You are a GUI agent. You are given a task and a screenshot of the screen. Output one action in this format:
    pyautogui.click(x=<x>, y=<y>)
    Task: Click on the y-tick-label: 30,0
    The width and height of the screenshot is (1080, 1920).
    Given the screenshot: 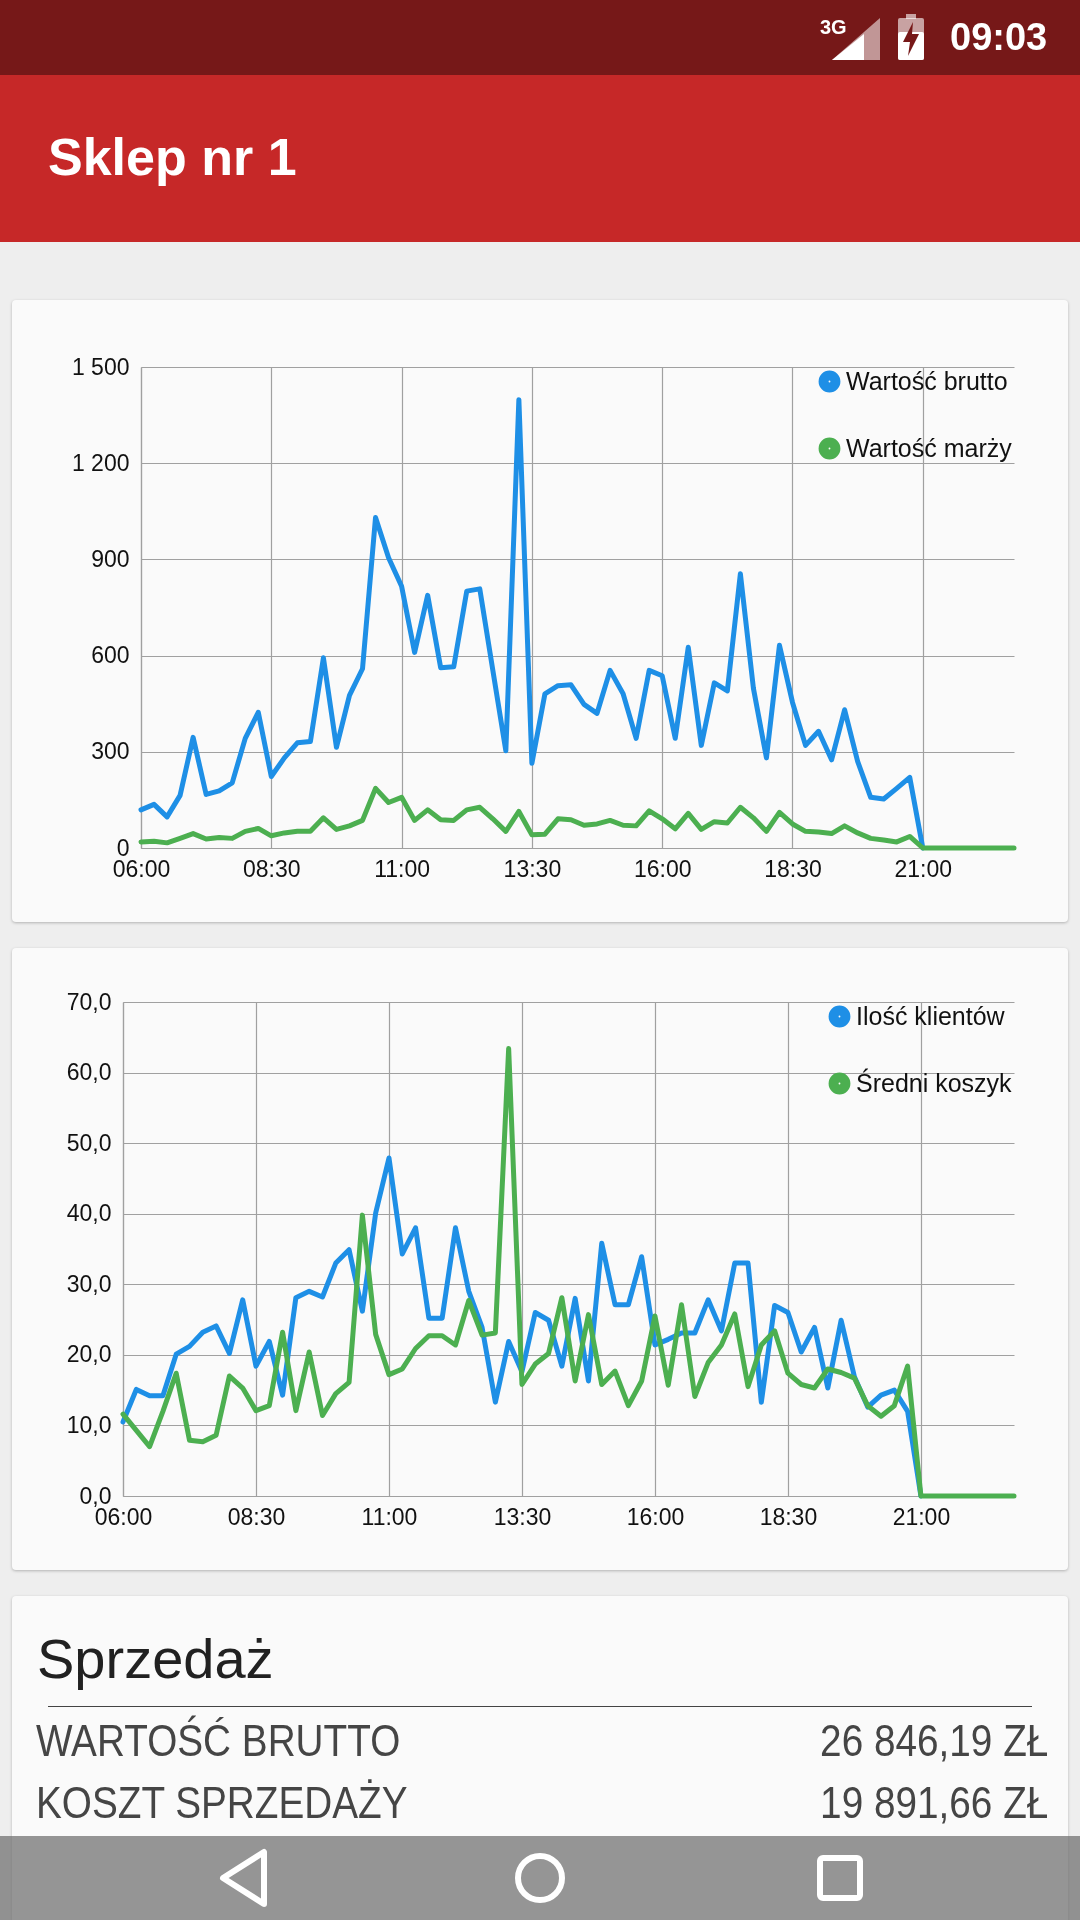 What is the action you would take?
    pyautogui.click(x=89, y=1283)
    